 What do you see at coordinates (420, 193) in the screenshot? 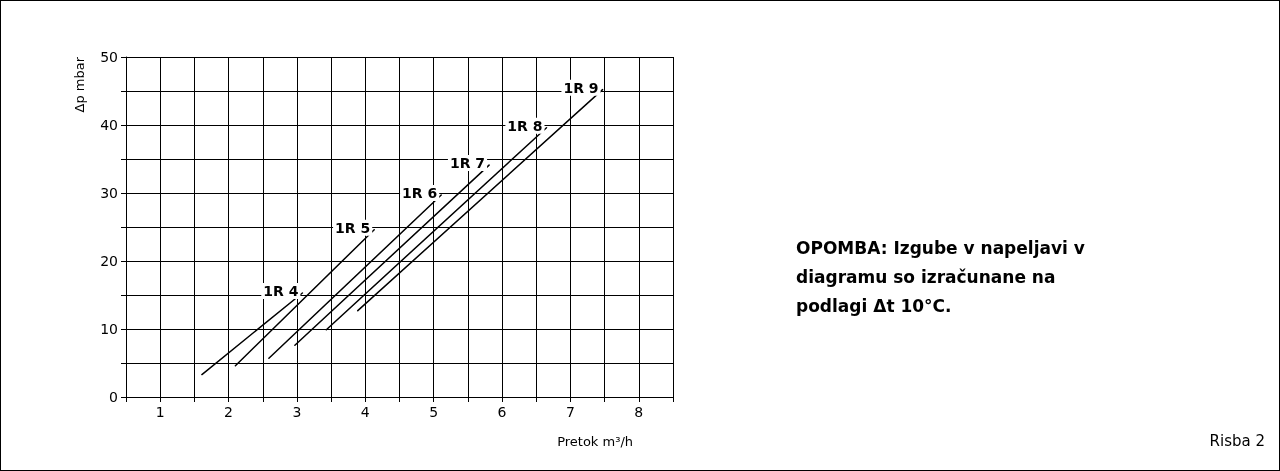
I see `series-label: 1R 6` at bounding box center [420, 193].